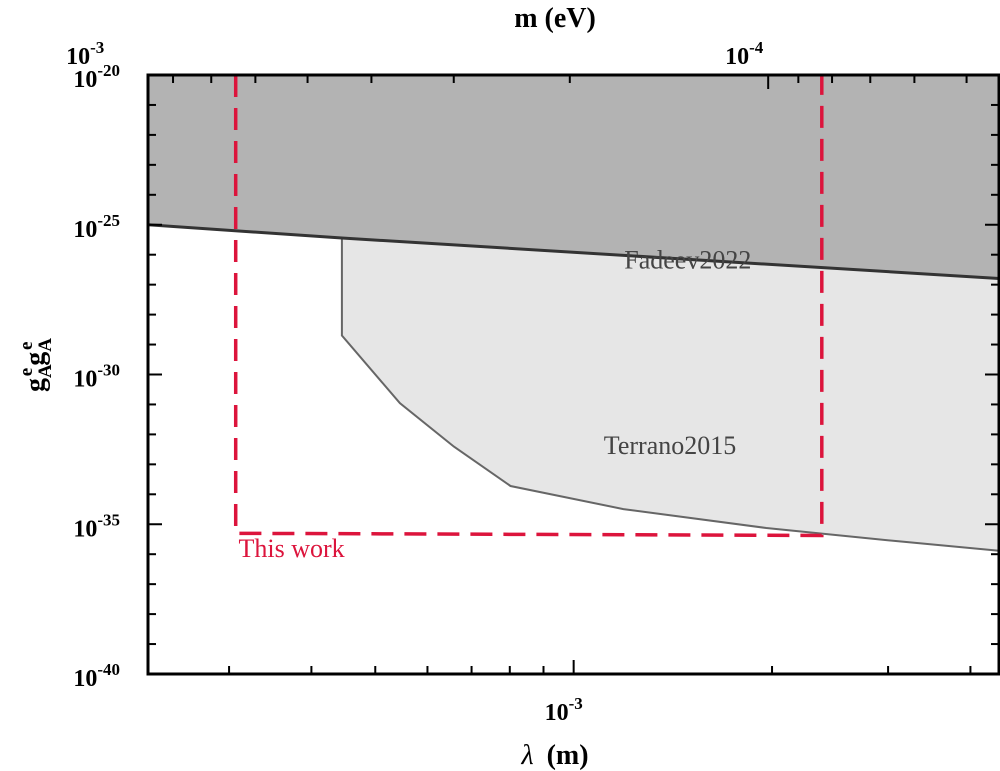  What do you see at coordinates (744, 54) in the screenshot?
I see `x2-tick-label: 10⁻⁴` at bounding box center [744, 54].